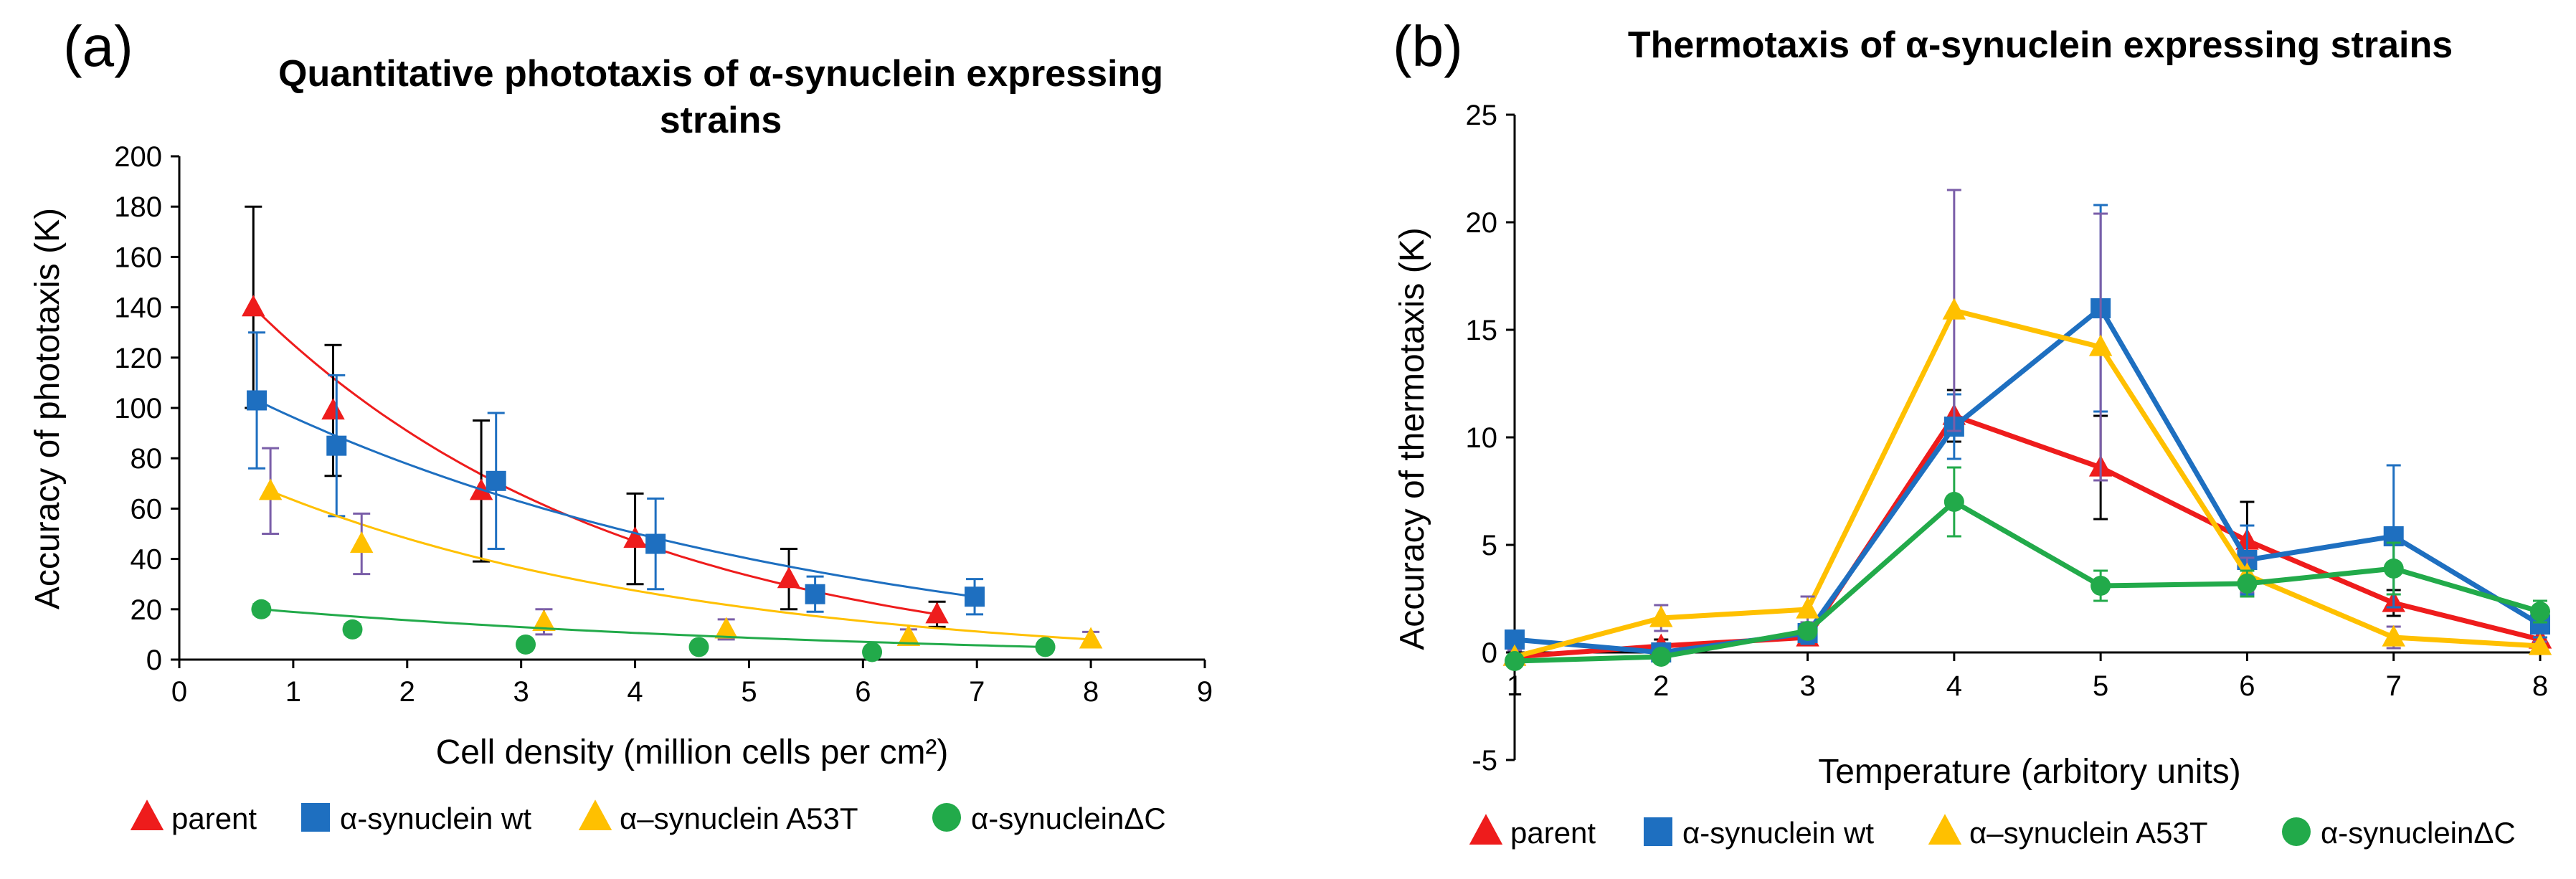  What do you see at coordinates (147, 459) in the screenshot?
I see `chart-a-y-tick-label: 80` at bounding box center [147, 459].